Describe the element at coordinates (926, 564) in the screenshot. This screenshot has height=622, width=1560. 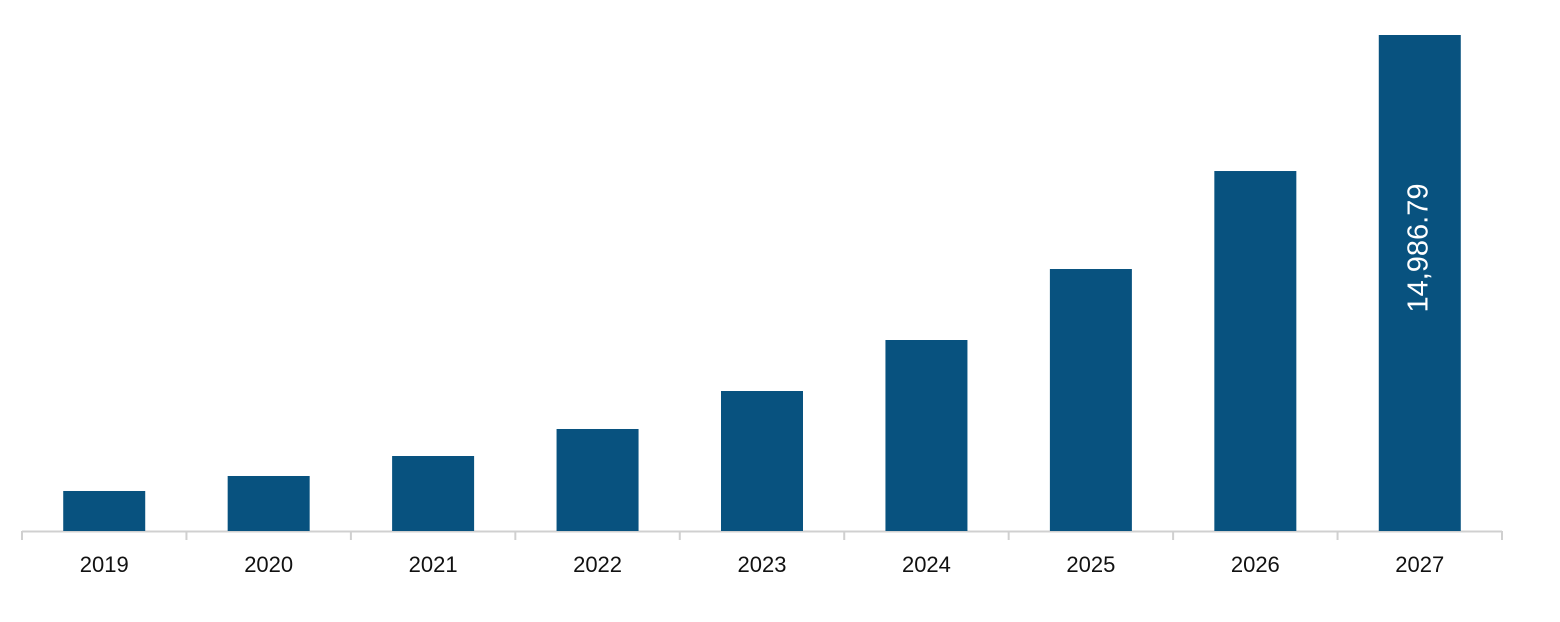
I see `x-tick-label: 2024` at that location.